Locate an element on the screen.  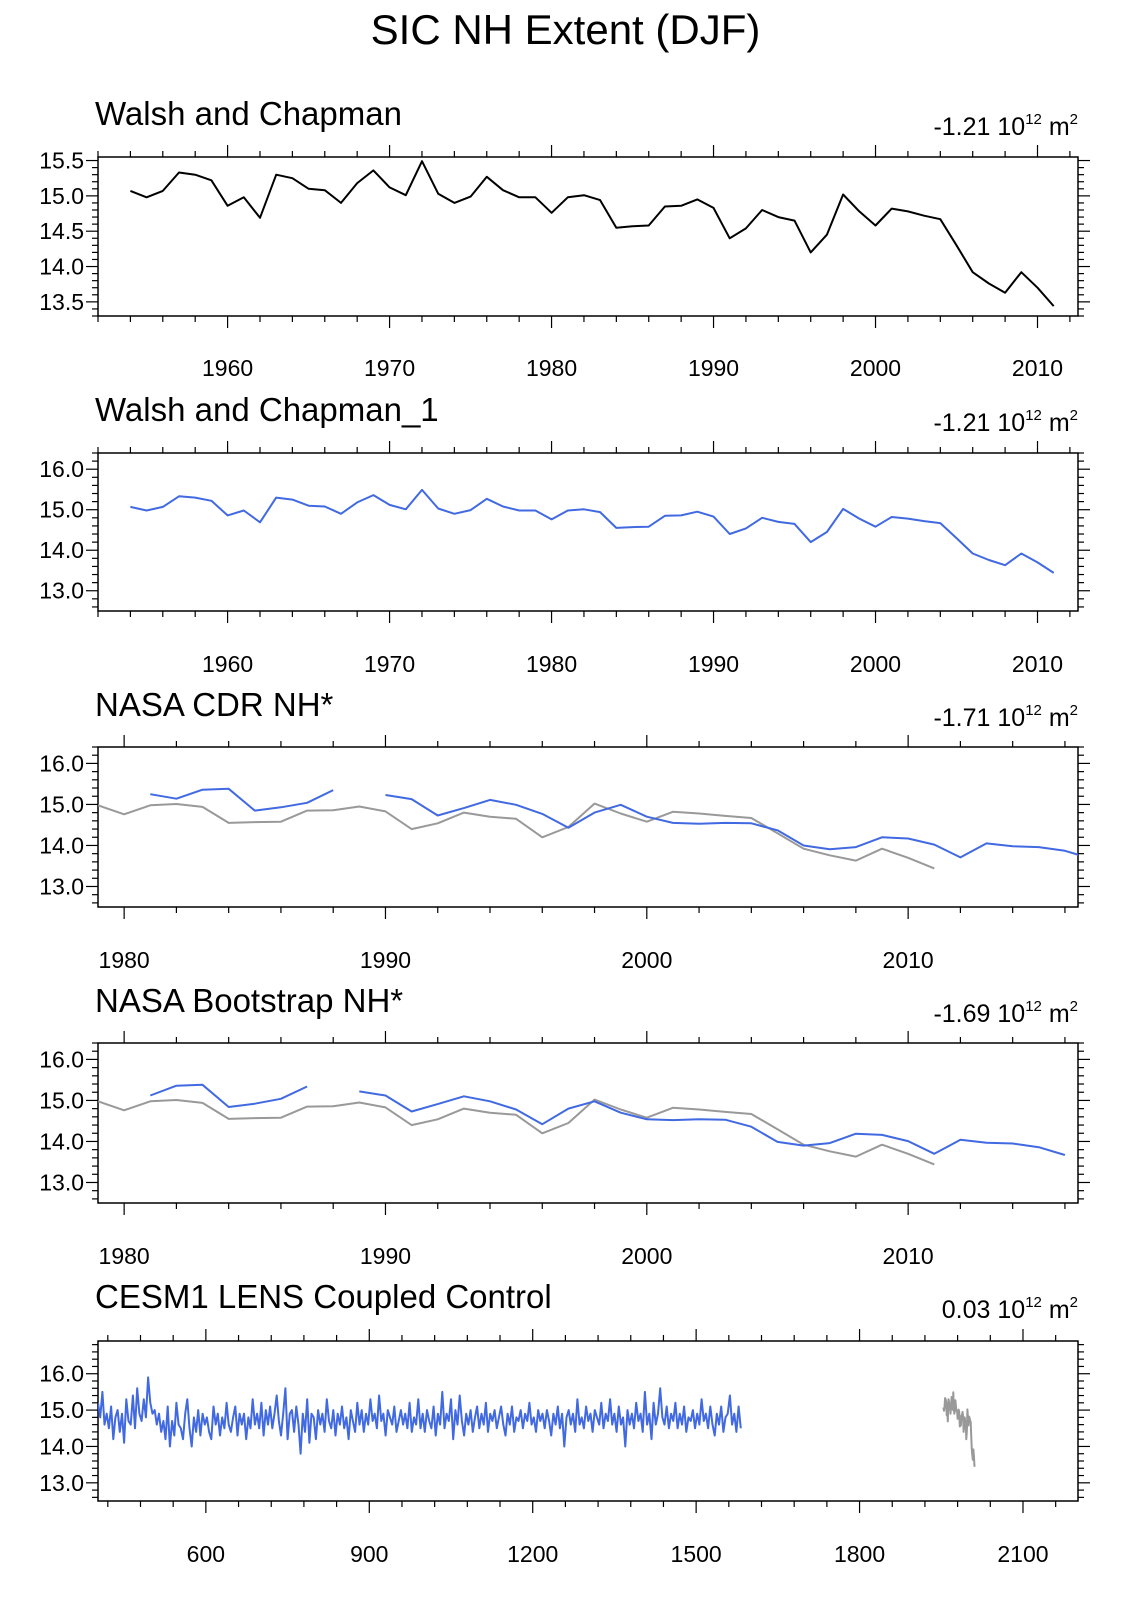
panel-title: Walsh and Chapman_1 is located at coordinates (267, 409).